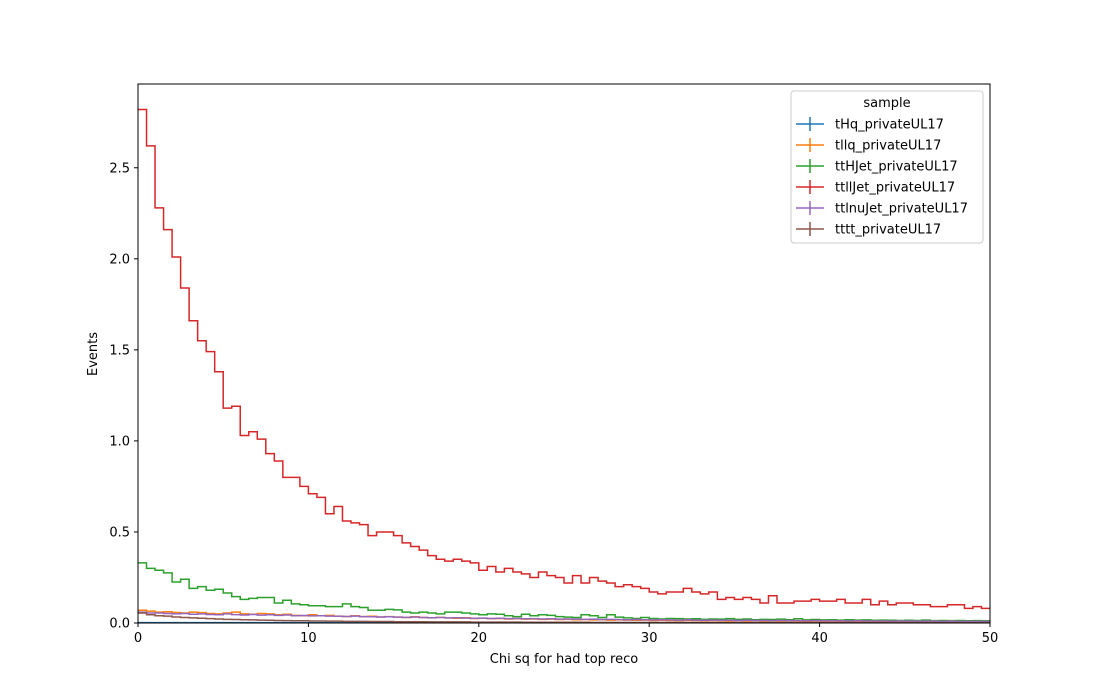 The height and width of the screenshot is (700, 1100). Describe the element at coordinates (119, 532) in the screenshot. I see `y-tick-label-1: 0.5` at that location.